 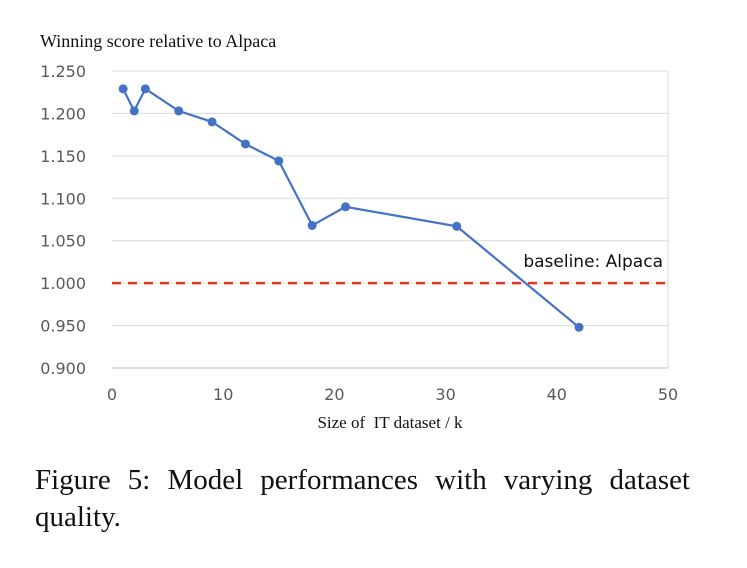 I want to click on x-axis-label: Size of IT dataset / k, so click(x=390, y=422).